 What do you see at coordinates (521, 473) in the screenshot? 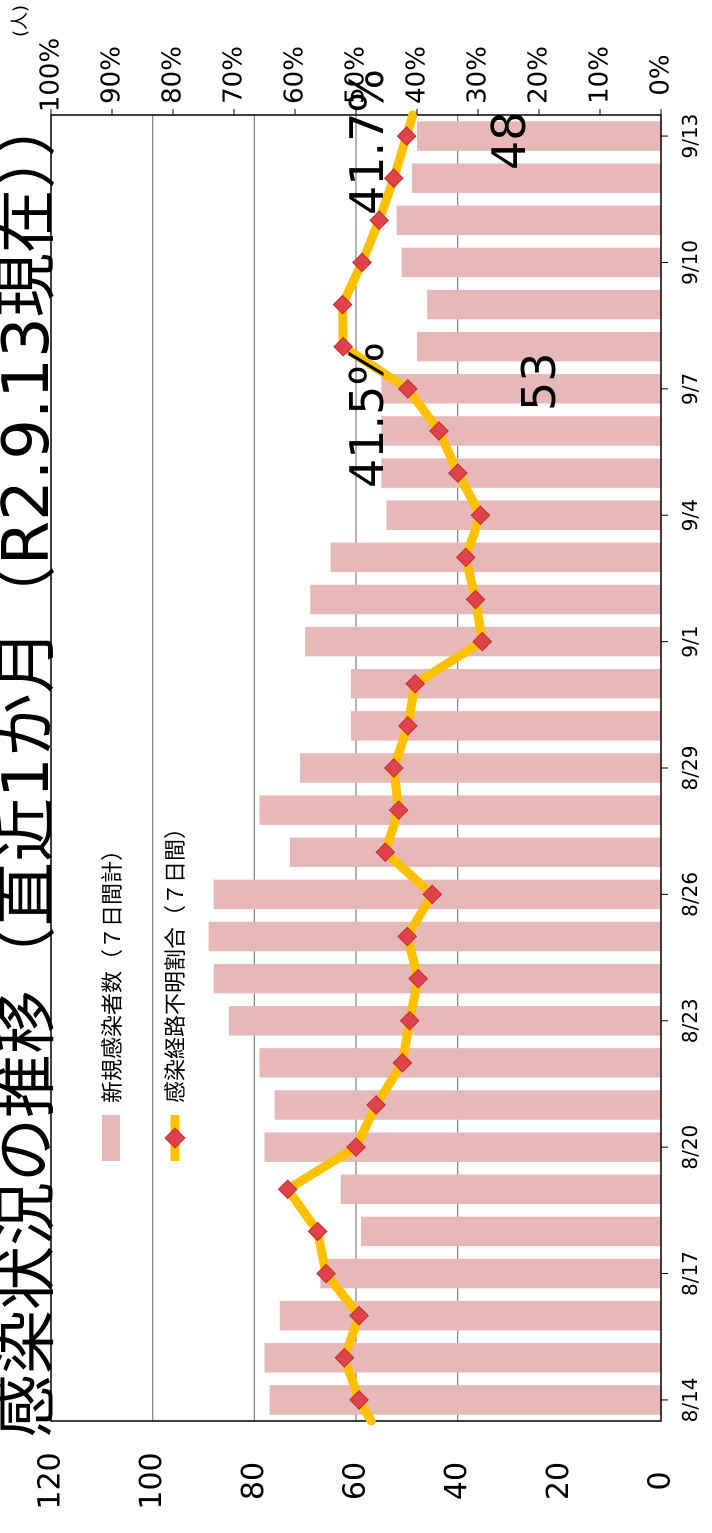
I see `bar-9/5` at bounding box center [521, 473].